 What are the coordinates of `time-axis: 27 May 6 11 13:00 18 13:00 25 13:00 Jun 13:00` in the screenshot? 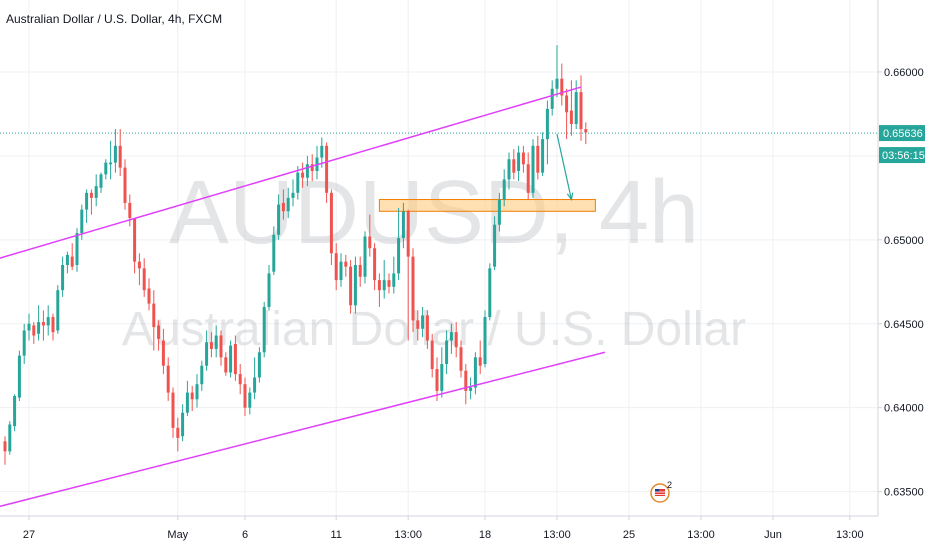 It's located at (443, 528).